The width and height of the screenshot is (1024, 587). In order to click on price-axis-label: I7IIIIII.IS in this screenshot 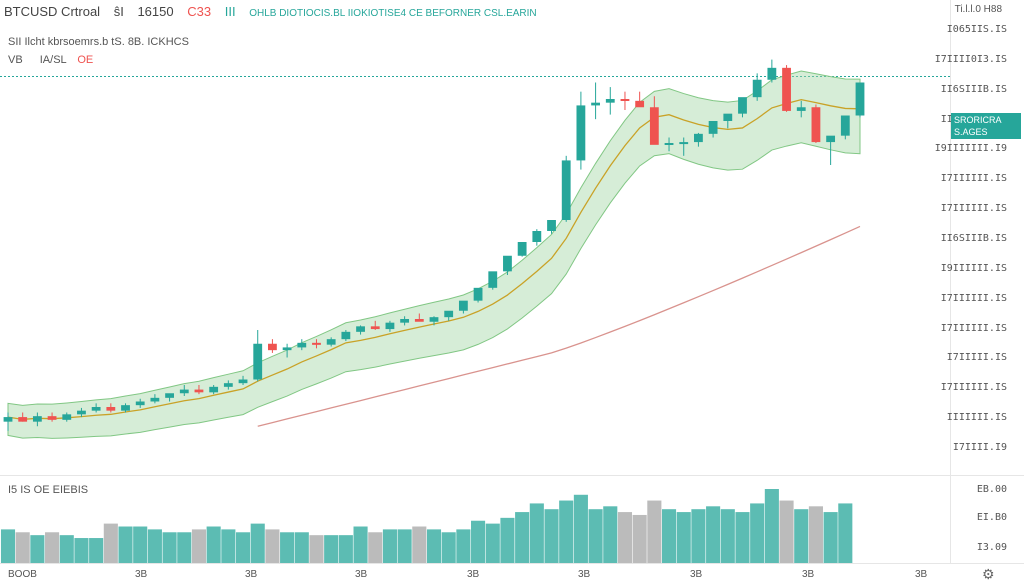, I will do `click(973, 298)`.